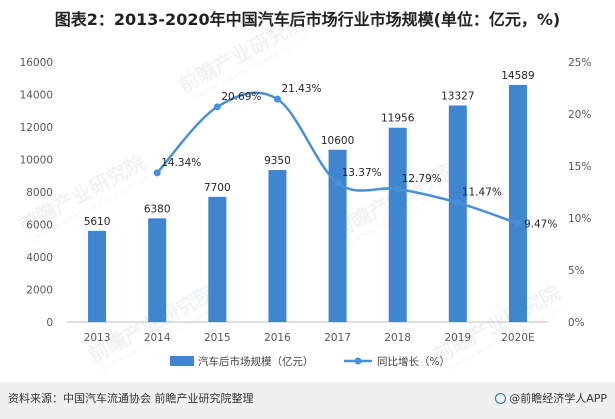 This screenshot has width=615, height=419. What do you see at coordinates (301, 89) in the screenshot?
I see `growth-value-label: 21.43%` at bounding box center [301, 89].